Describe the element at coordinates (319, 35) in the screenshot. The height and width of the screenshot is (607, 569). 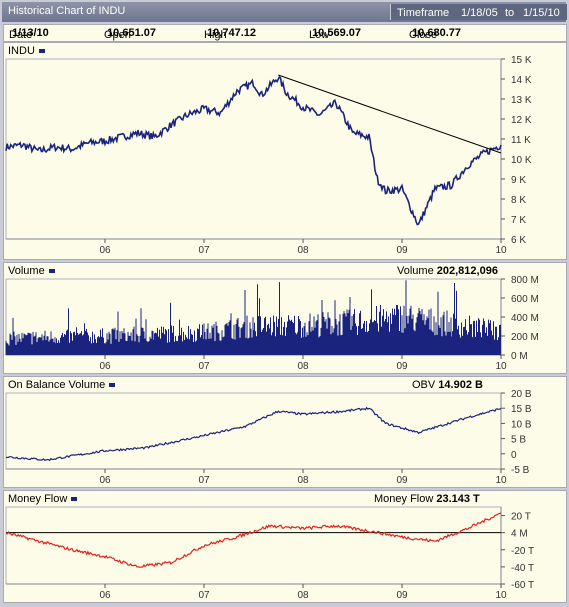
I see `low-label: Low` at that location.